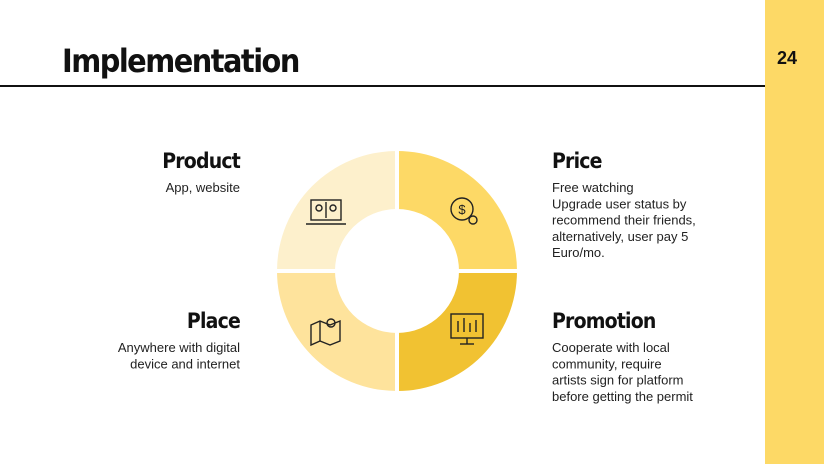 This screenshot has height=464, width=824. I want to click on quadrant-text: artists sign for platform, so click(618, 380).